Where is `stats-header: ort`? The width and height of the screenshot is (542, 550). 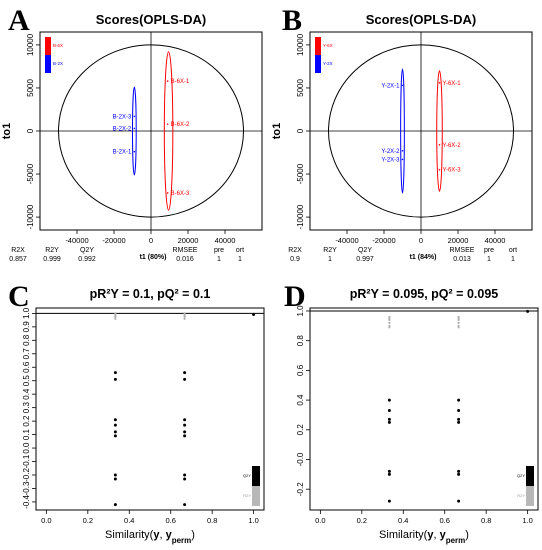
stats-header: ort is located at coordinates (513, 250).